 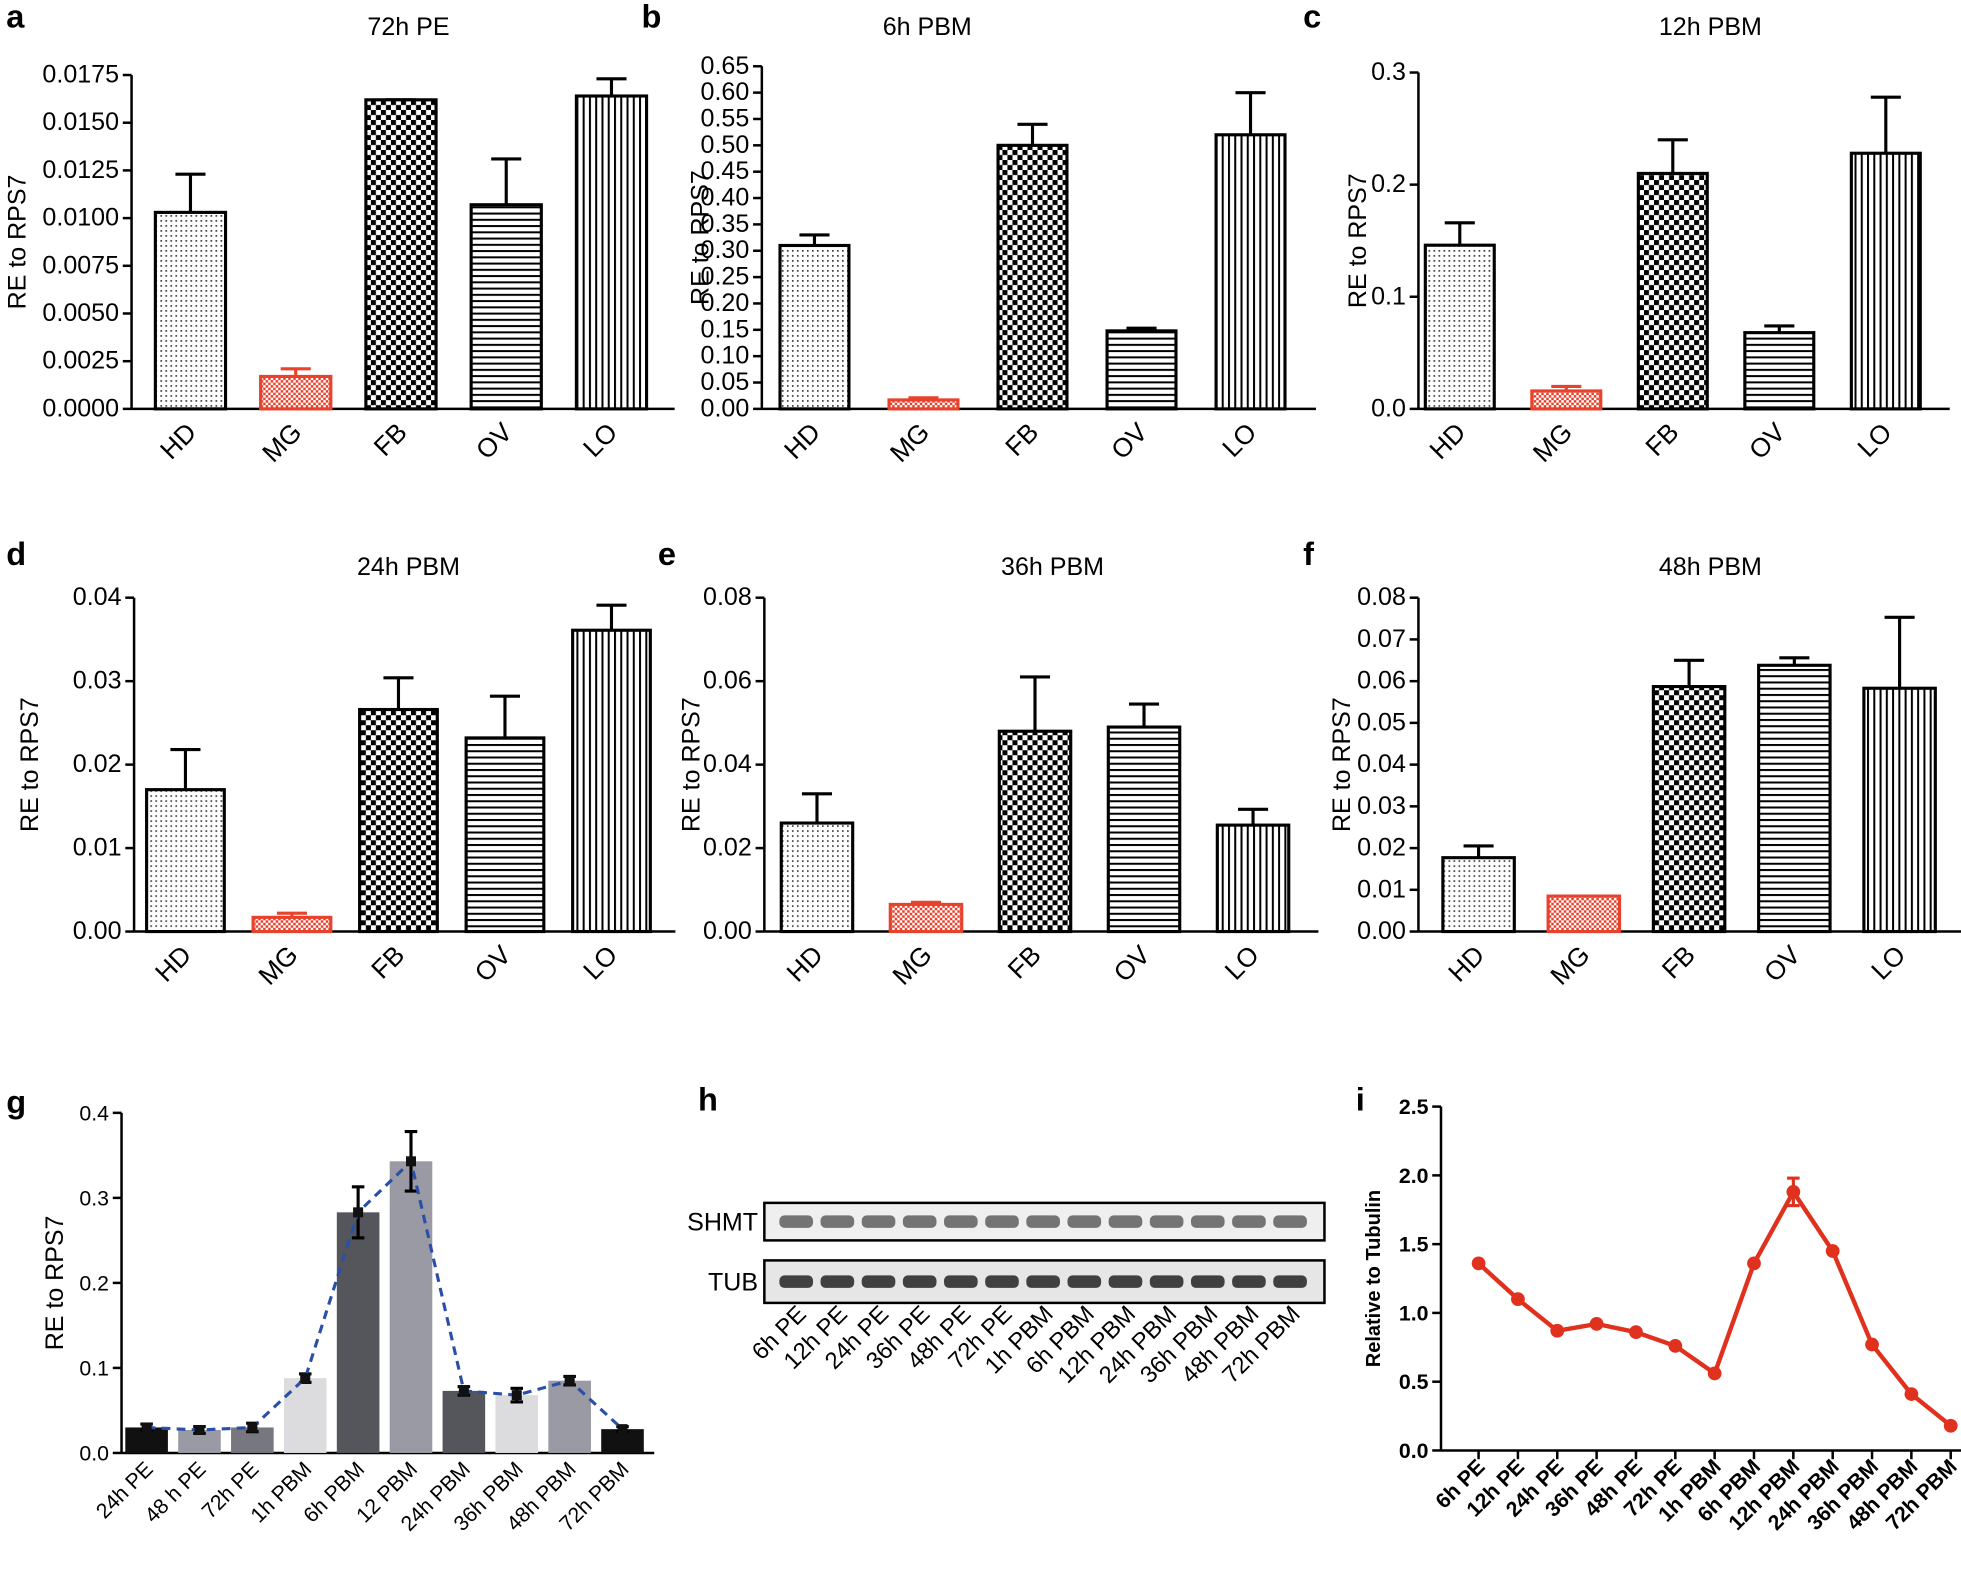 I want to click on y-tick-label: 2.5, so click(x=1414, y=1107).